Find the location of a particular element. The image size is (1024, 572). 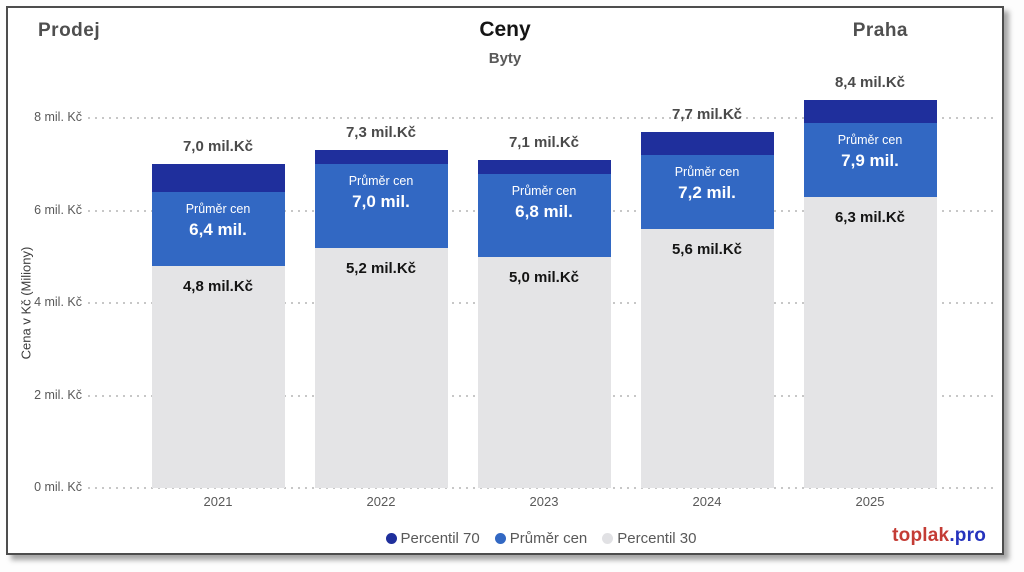

bar-p30-label: 5,0 mil.Kč is located at coordinates (544, 277).